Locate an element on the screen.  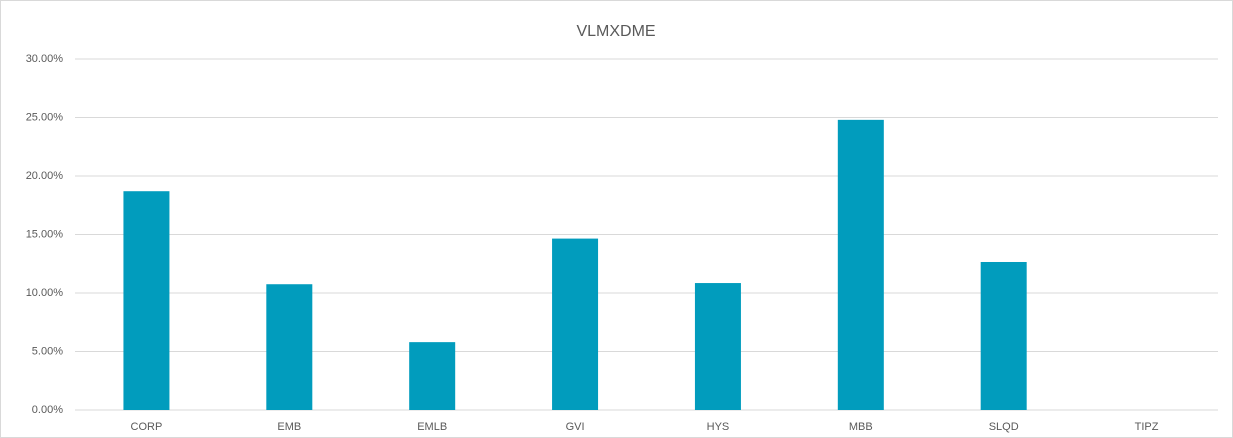
y-tick-label: 20.00% is located at coordinates (45, 176).